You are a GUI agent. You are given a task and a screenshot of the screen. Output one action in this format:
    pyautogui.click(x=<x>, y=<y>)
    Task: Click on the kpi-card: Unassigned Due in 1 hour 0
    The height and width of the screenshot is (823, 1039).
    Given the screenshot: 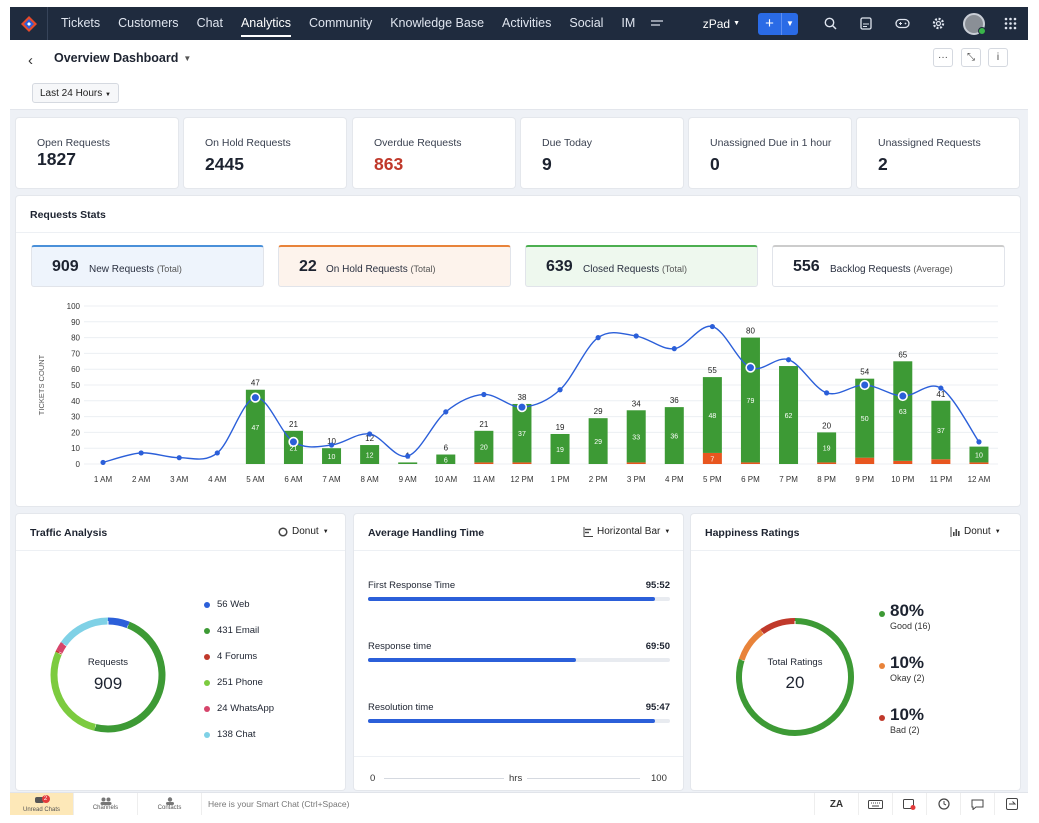 What is the action you would take?
    pyautogui.click(x=770, y=153)
    